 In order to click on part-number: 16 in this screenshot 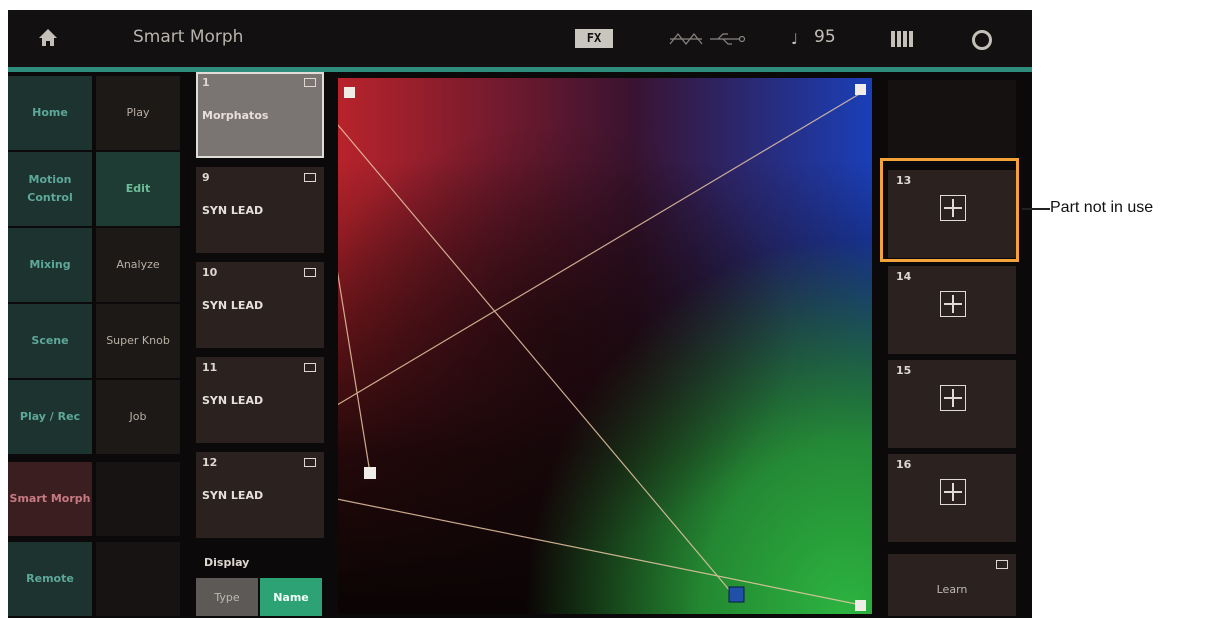, I will do `click(904, 464)`.